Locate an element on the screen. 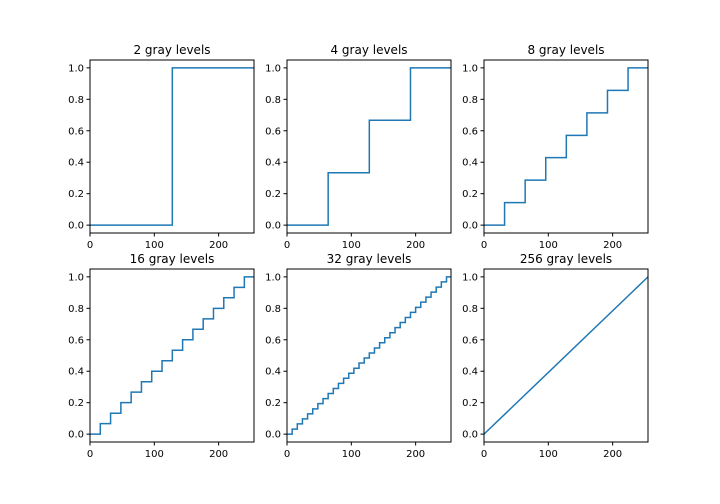 The image size is (720, 504). subplot-4-gray-levels: 4 gray levels 0 100 200 0.0 0.2 0.4 0.6 0.8 1.0 is located at coordinates (358, 147).